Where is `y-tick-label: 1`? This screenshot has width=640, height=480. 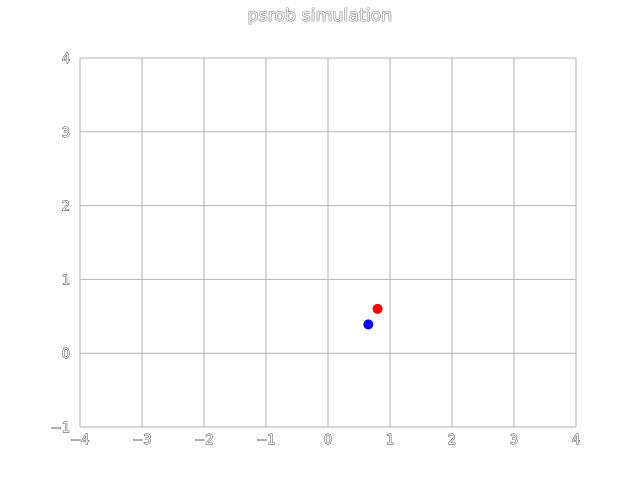 y-tick-label: 1 is located at coordinates (66, 280).